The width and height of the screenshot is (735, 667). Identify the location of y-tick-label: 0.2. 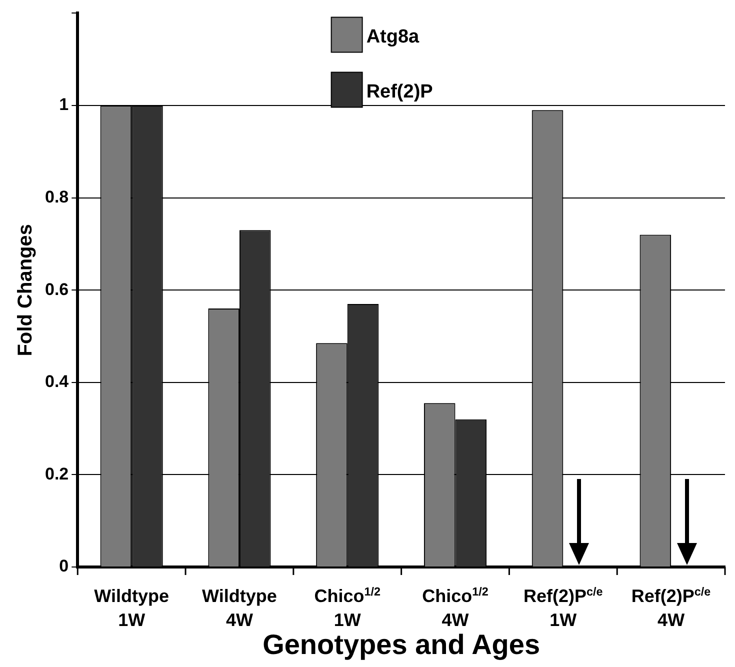
(56, 474).